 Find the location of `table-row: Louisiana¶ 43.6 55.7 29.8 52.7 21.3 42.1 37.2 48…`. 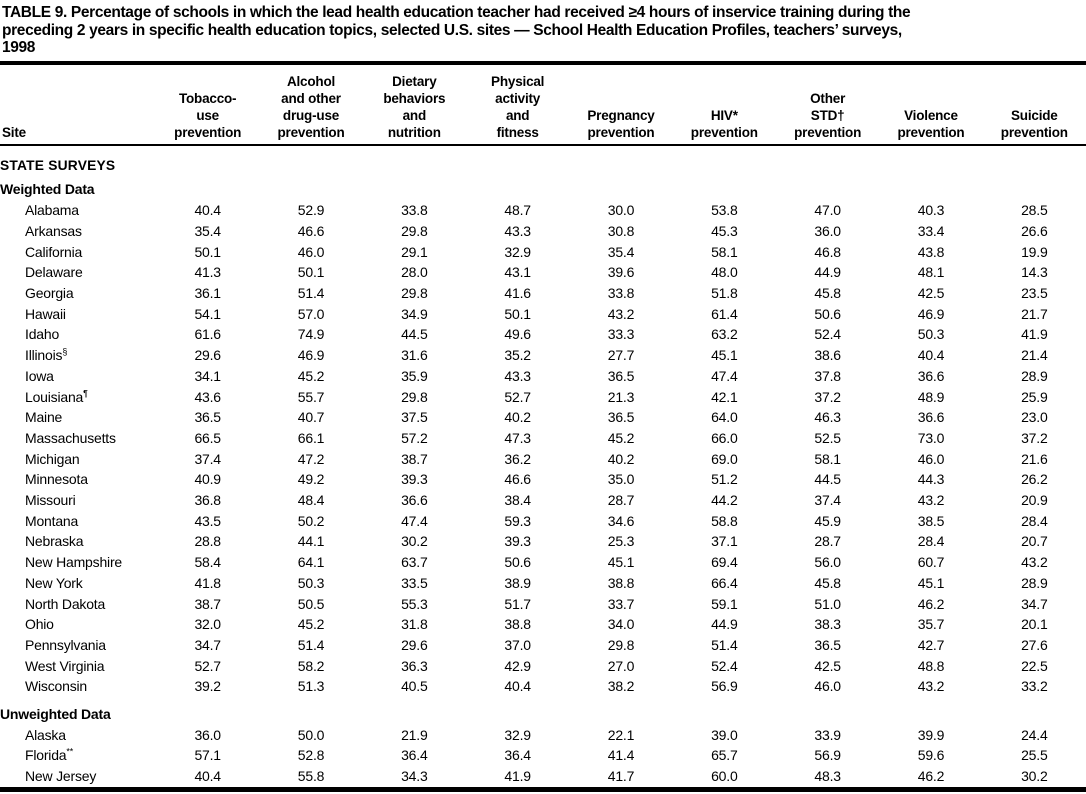

table-row: Louisiana¶ 43.6 55.7 29.8 52.7 21.3 42.1 37.2 48… is located at coordinates (543, 397).